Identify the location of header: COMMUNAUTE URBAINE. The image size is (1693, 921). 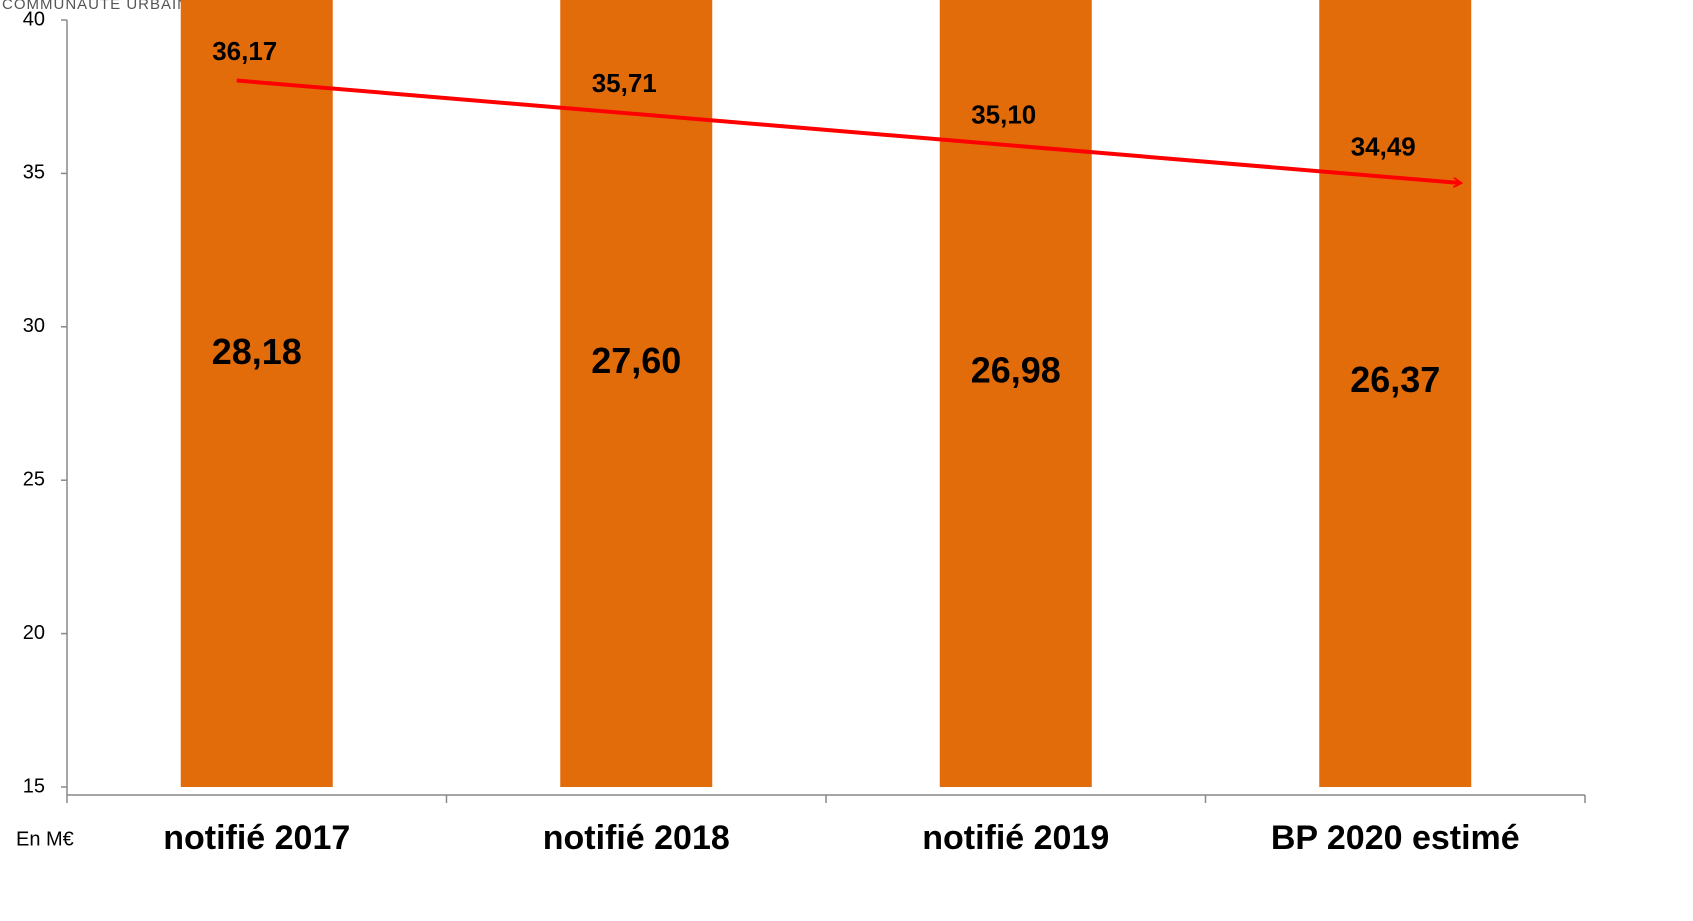
(101, 6).